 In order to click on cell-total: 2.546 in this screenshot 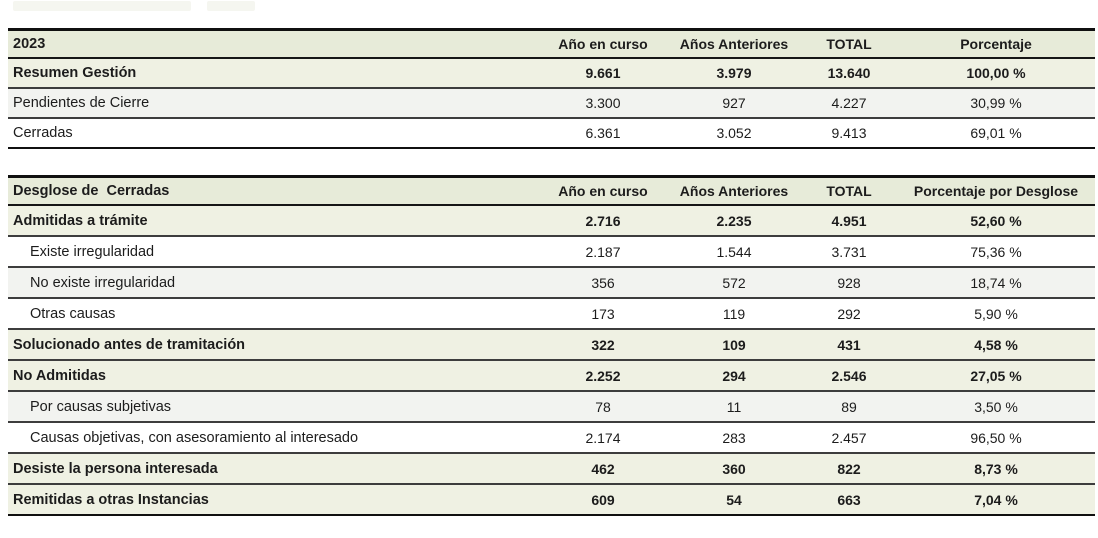, I will do `click(849, 375)`.